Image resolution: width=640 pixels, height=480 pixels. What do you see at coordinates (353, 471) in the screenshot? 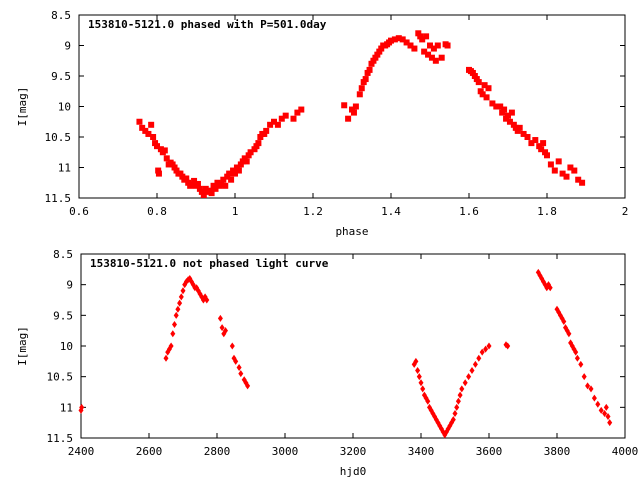
I see `x-axis-label: hjd0` at bounding box center [353, 471].